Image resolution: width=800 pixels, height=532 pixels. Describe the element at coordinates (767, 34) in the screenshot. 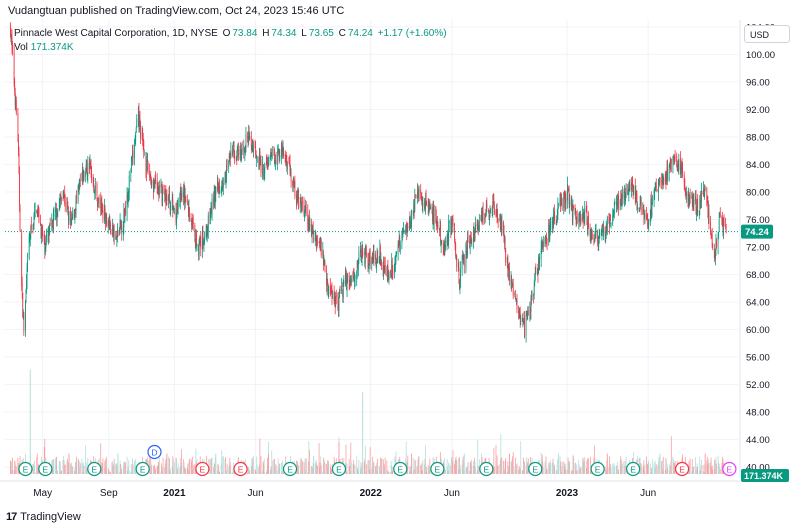

I see `currency-button: USD` at that location.